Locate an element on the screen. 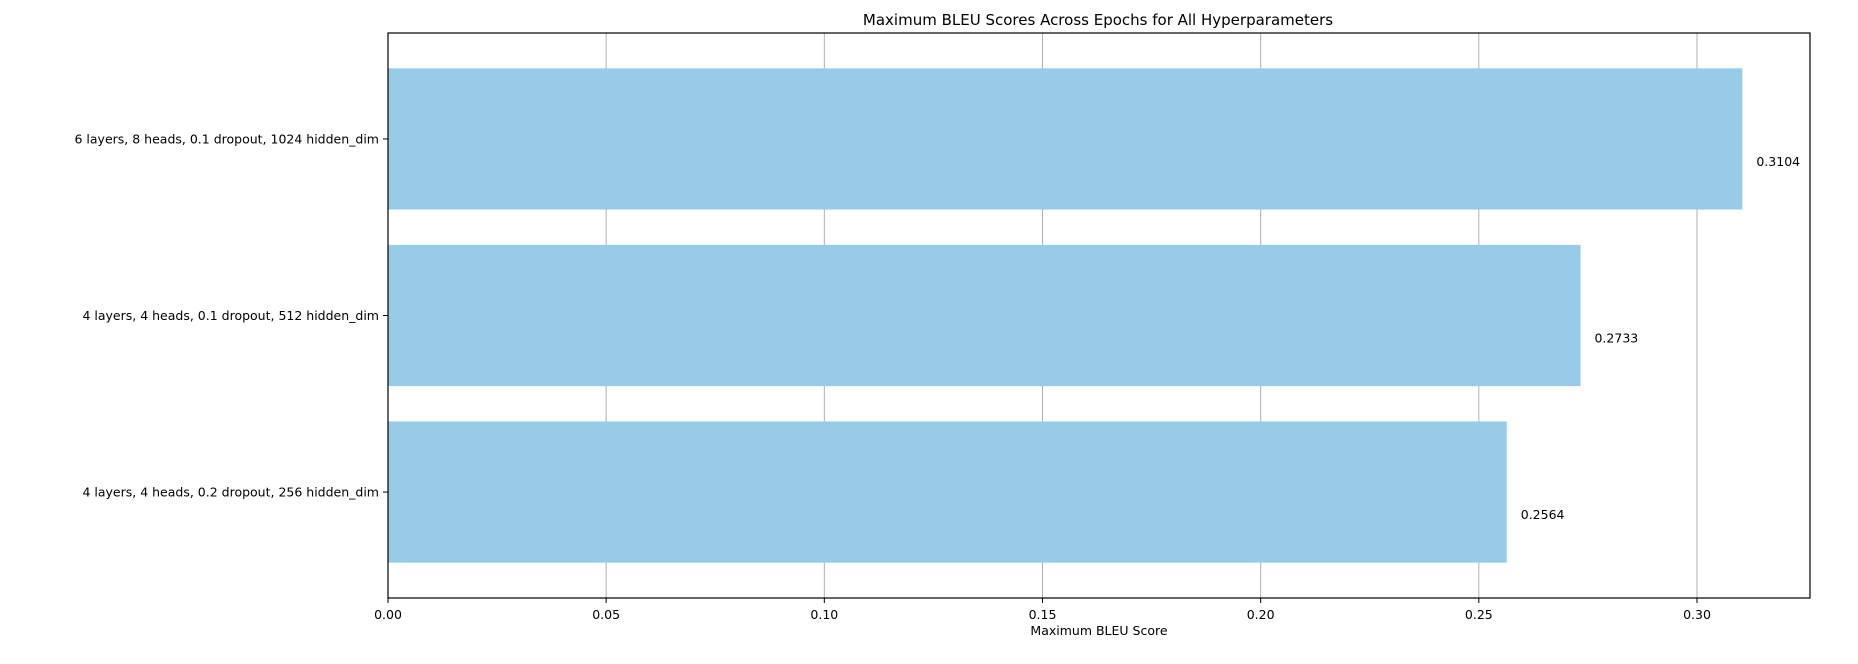 This screenshot has height=664, width=1858. x-axis-label: Maximum BLEU Score is located at coordinates (1098, 630).